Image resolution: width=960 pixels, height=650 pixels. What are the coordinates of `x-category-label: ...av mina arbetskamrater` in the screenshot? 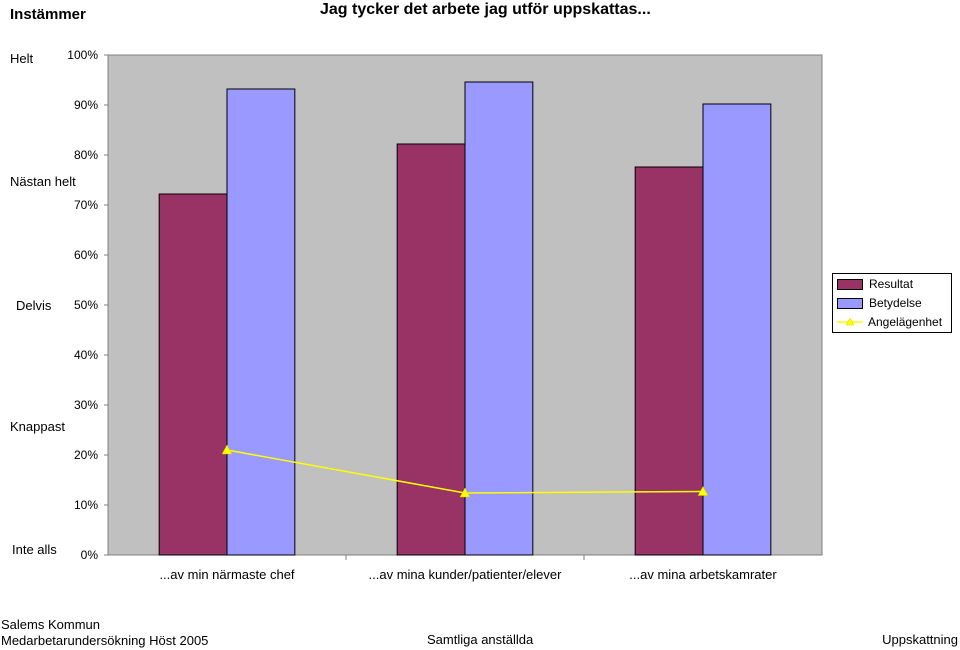 It's located at (703, 574).